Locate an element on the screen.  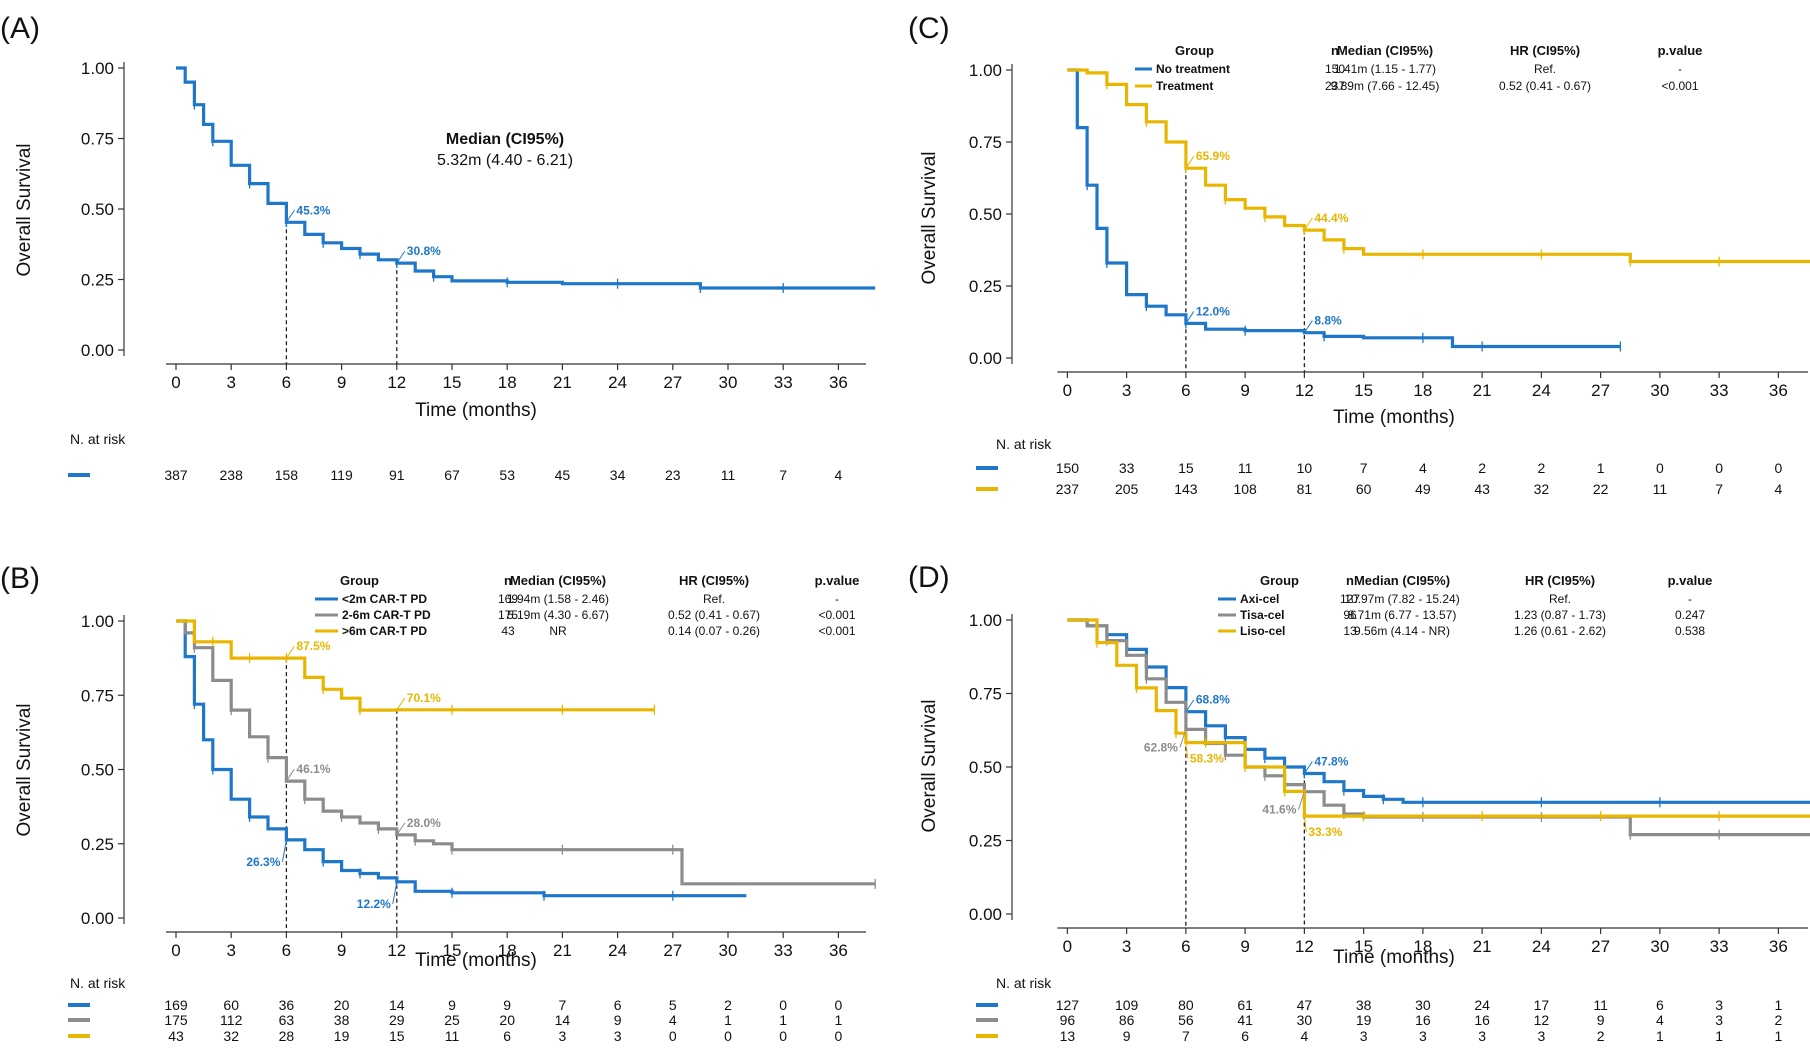
panel-label: (A) is located at coordinates (20, 28).